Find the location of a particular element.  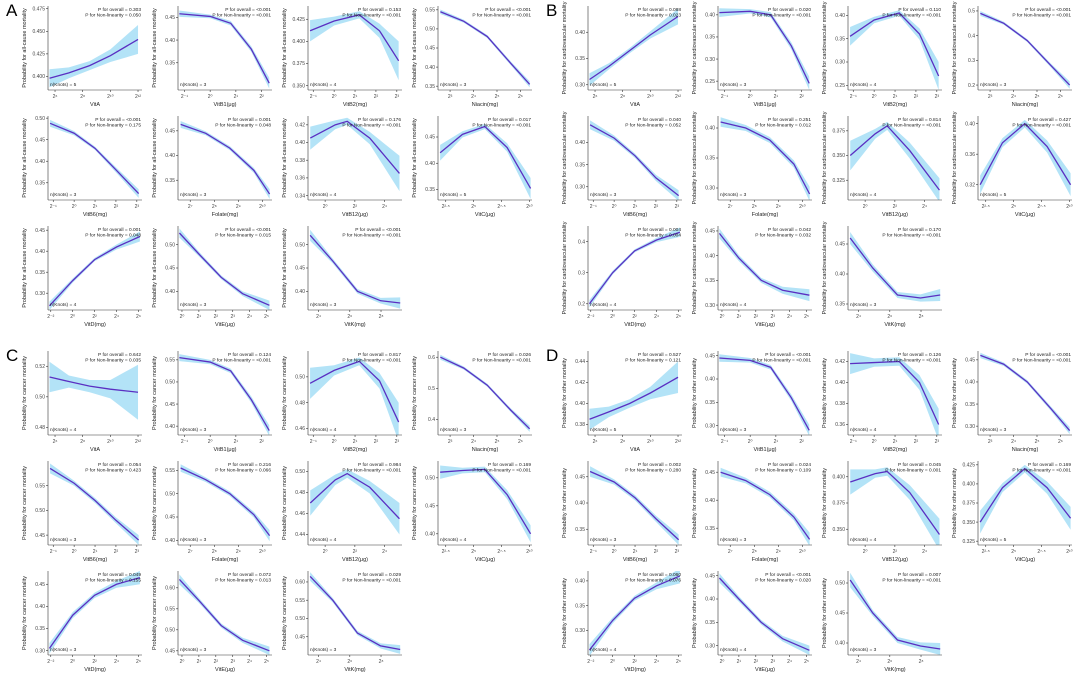

y-tick-label: 0.325 is located at coordinates (838, 181).